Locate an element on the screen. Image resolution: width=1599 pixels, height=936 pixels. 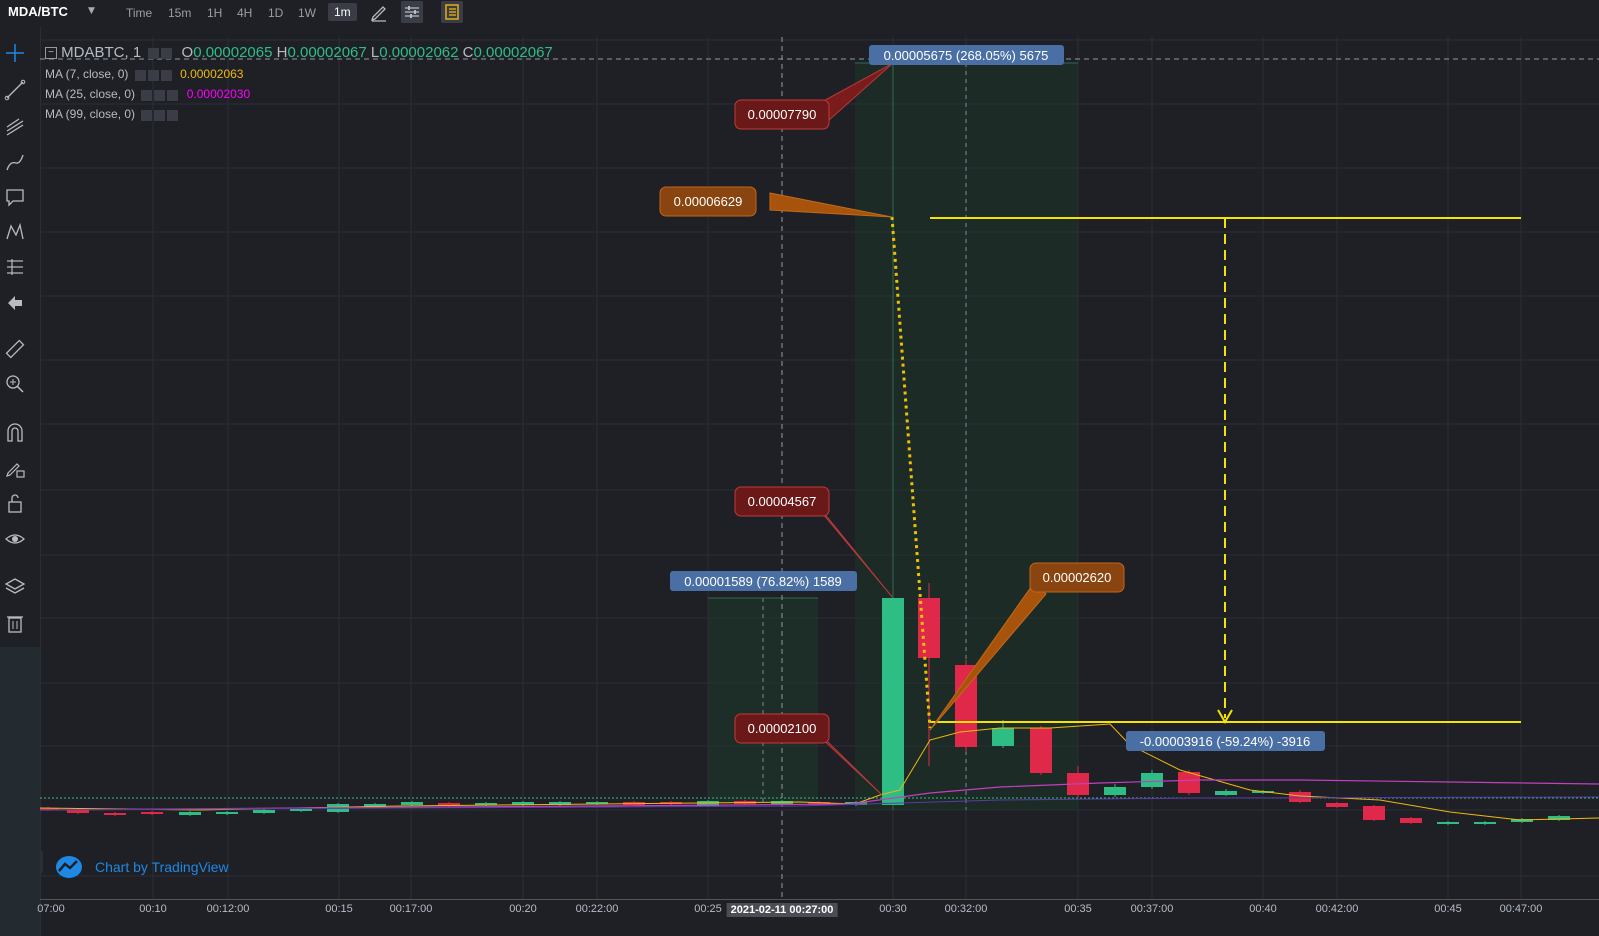
legend-ma25-buttons is located at coordinates (160, 95).